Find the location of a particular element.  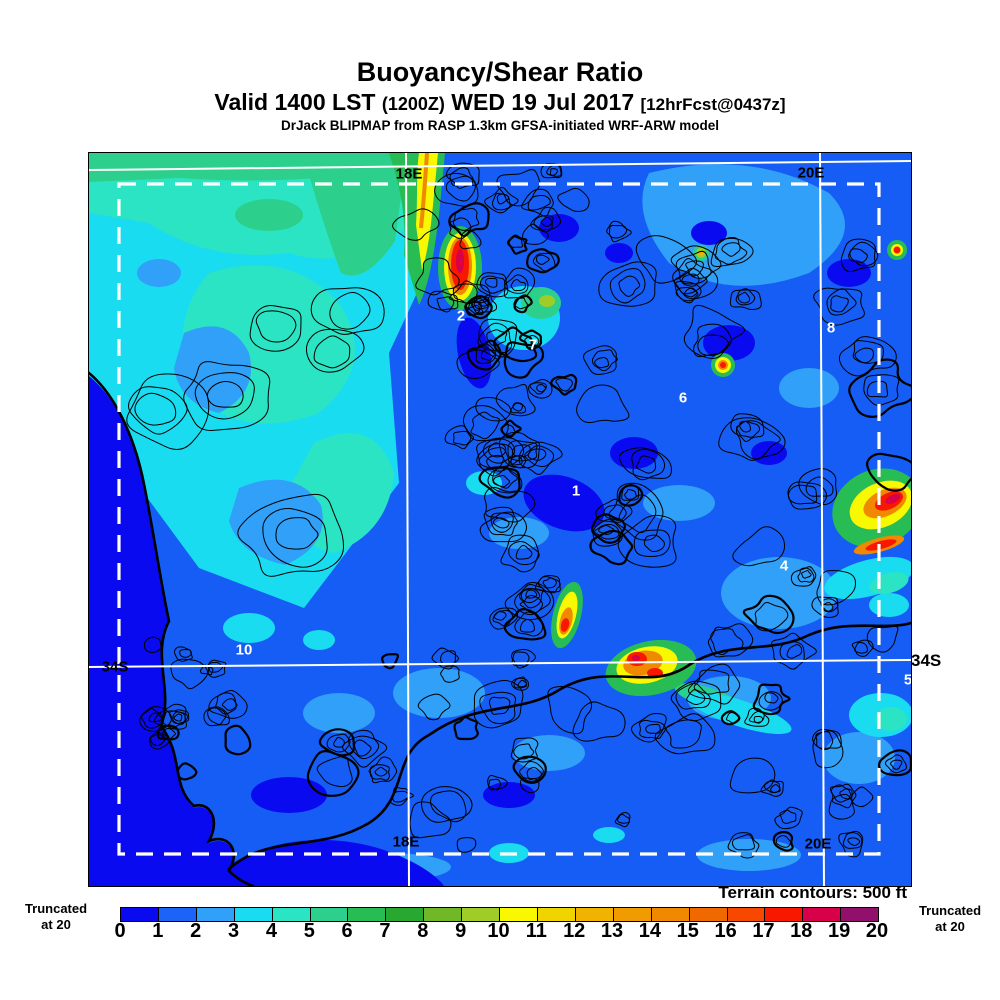

scale-tick-17: 17 is located at coordinates (763, 931).